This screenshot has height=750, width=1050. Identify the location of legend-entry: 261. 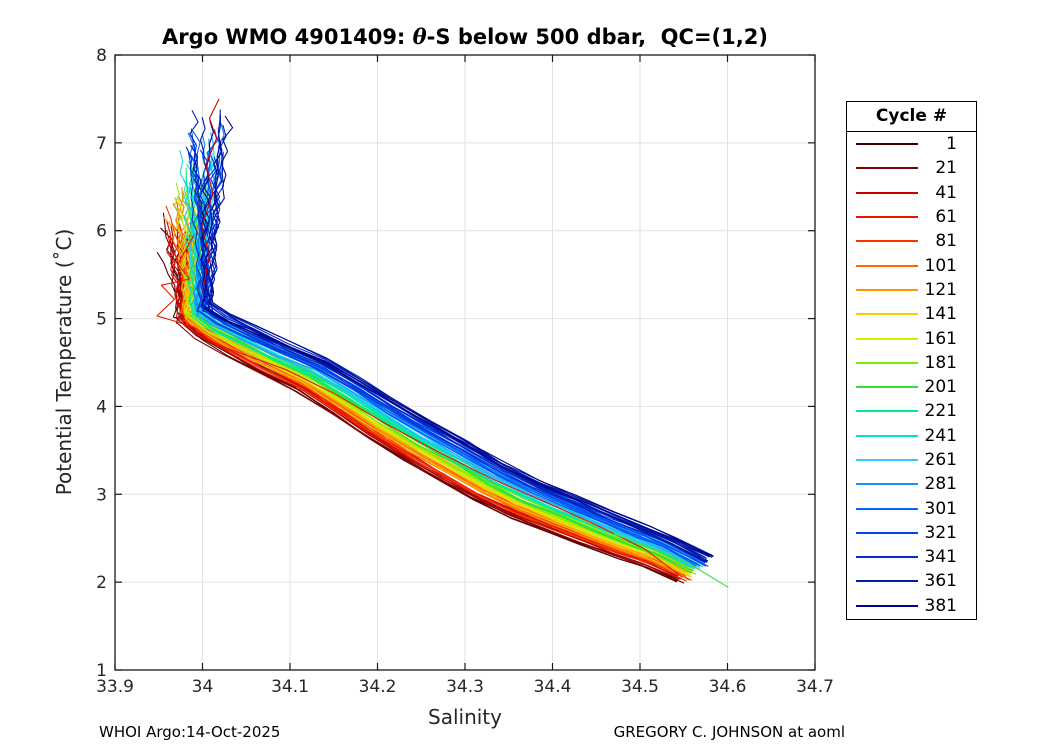
(911, 460).